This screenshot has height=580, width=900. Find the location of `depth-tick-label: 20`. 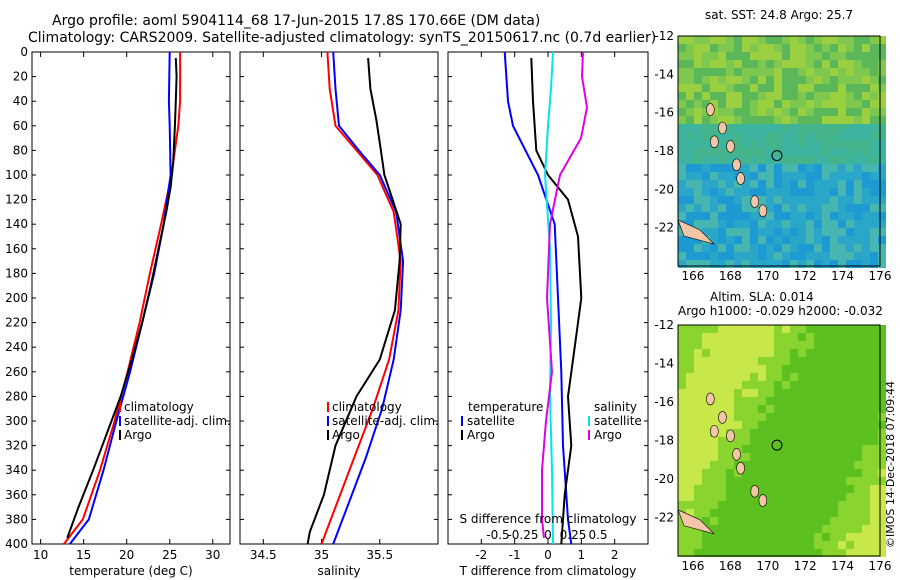

depth-tick-label: 20 is located at coordinates (20, 77).